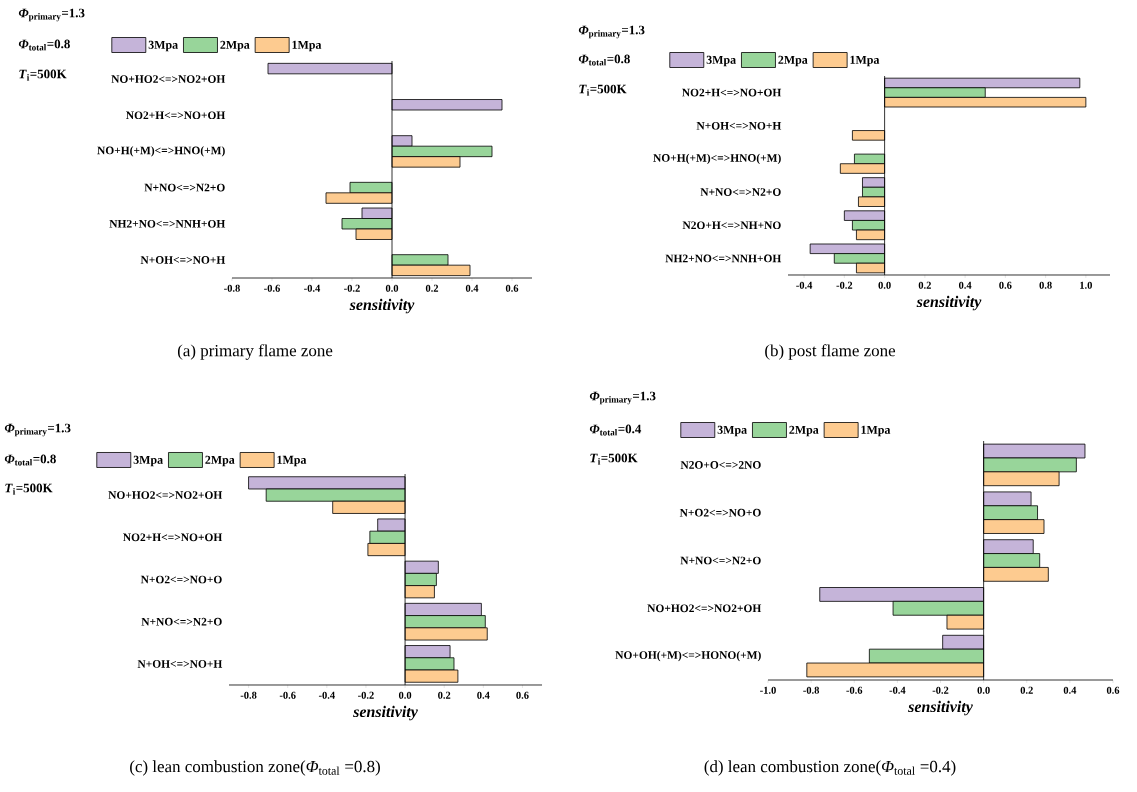  What do you see at coordinates (255, 768) in the screenshot?
I see `text: (c) lean combustion zone(Φ$_{total}$ =0.8)` at bounding box center [255, 768].